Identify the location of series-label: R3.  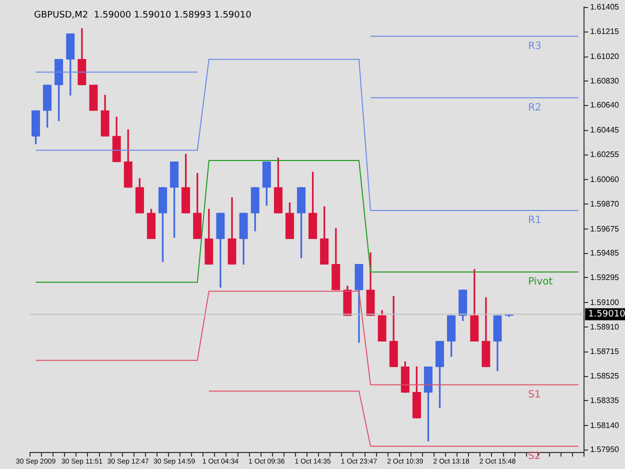
(535, 46).